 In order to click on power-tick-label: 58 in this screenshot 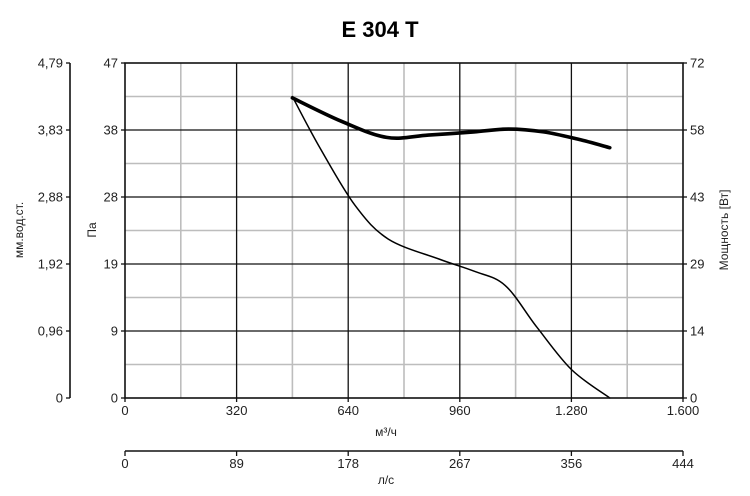, I will do `click(697, 130)`.